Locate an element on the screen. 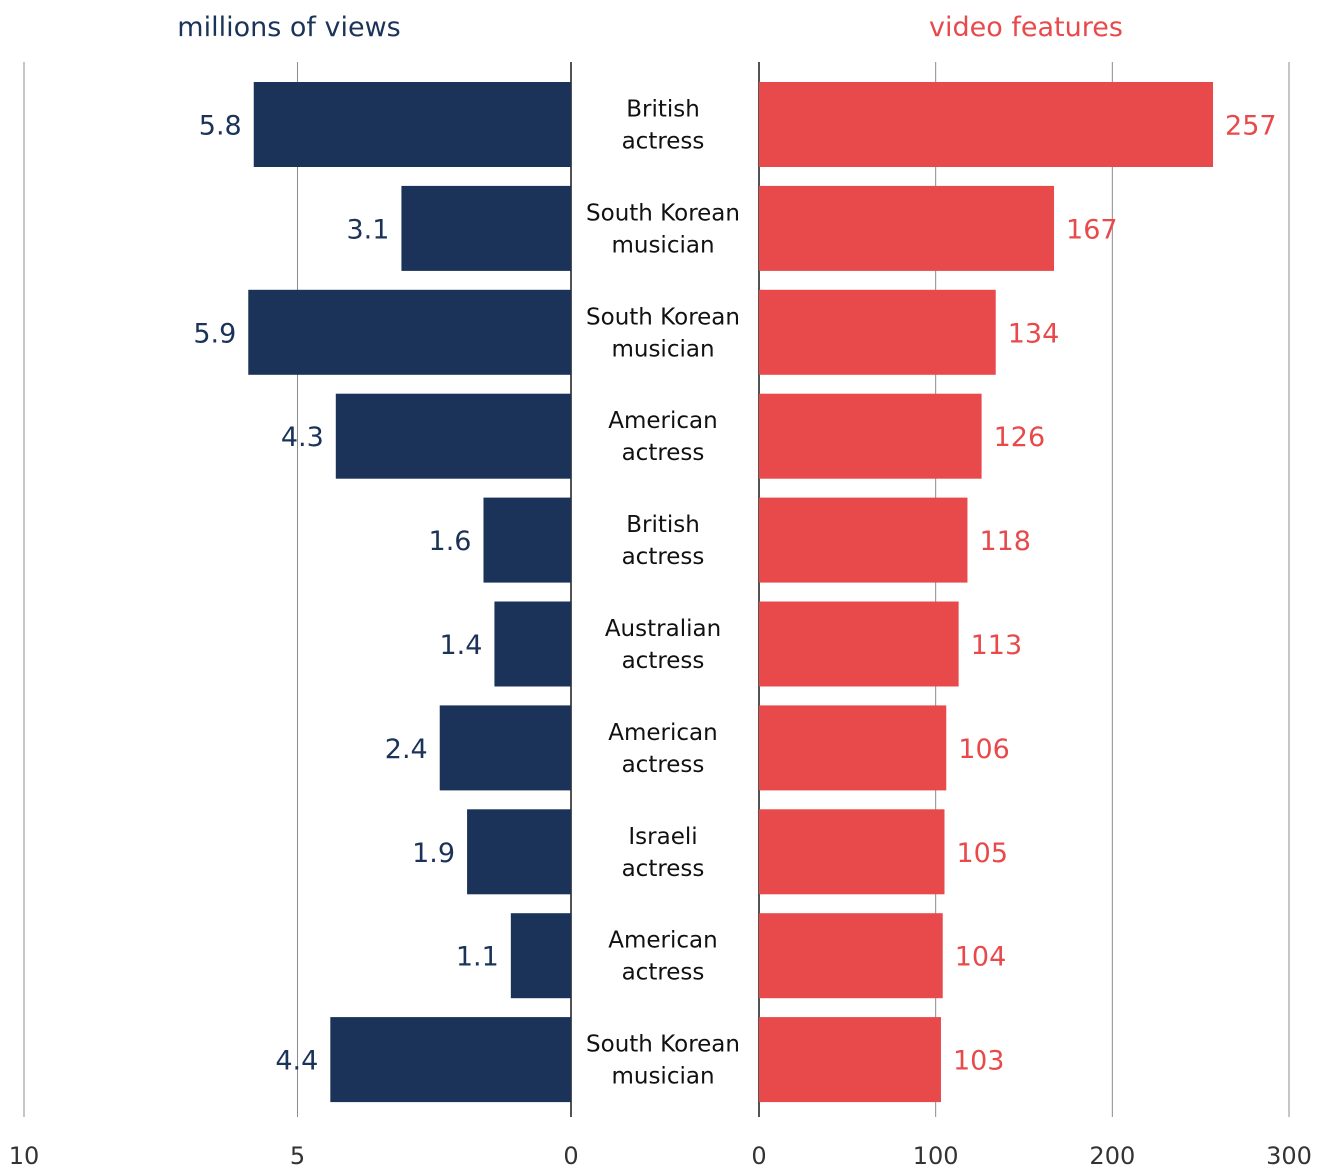 Image resolution: width=1325 pixels, height=1167 pixels. right-value-label: 134 is located at coordinates (1034, 333).